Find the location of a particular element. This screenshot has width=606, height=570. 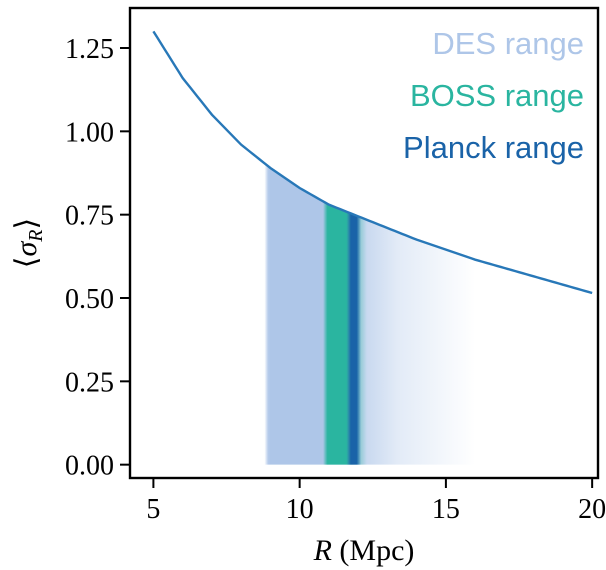

x-tick-label: 10 is located at coordinates (300, 509).